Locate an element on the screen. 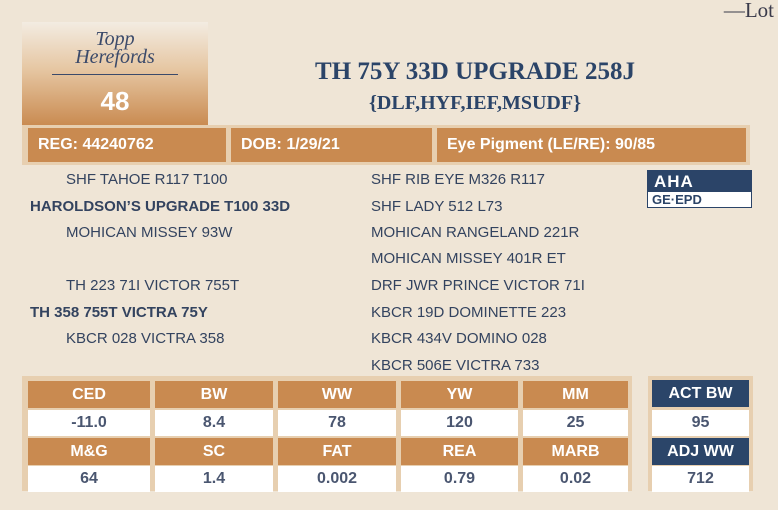 The image size is (778, 510). epd-value: 0.002 is located at coordinates (337, 479).